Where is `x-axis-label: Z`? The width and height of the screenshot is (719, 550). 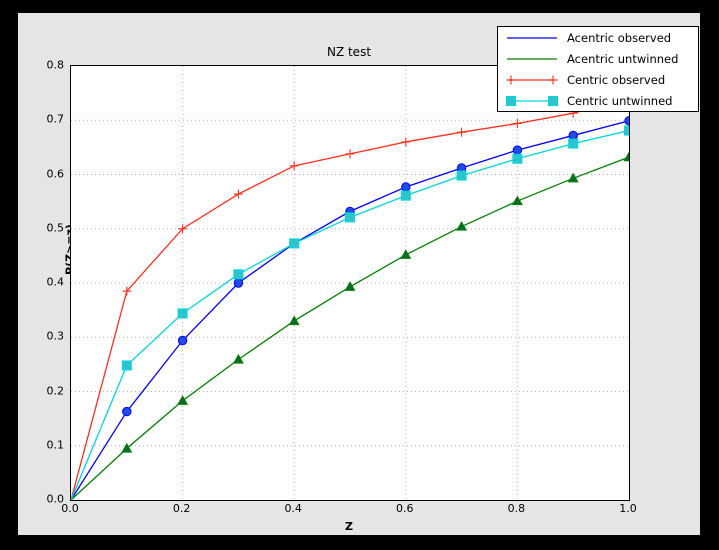 x-axis-label: Z is located at coordinates (349, 526).